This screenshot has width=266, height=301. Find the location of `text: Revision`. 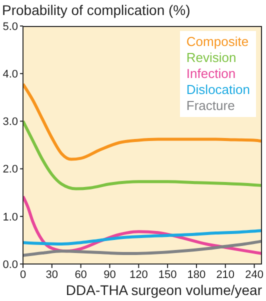

text: Revision is located at coordinates (212, 58).